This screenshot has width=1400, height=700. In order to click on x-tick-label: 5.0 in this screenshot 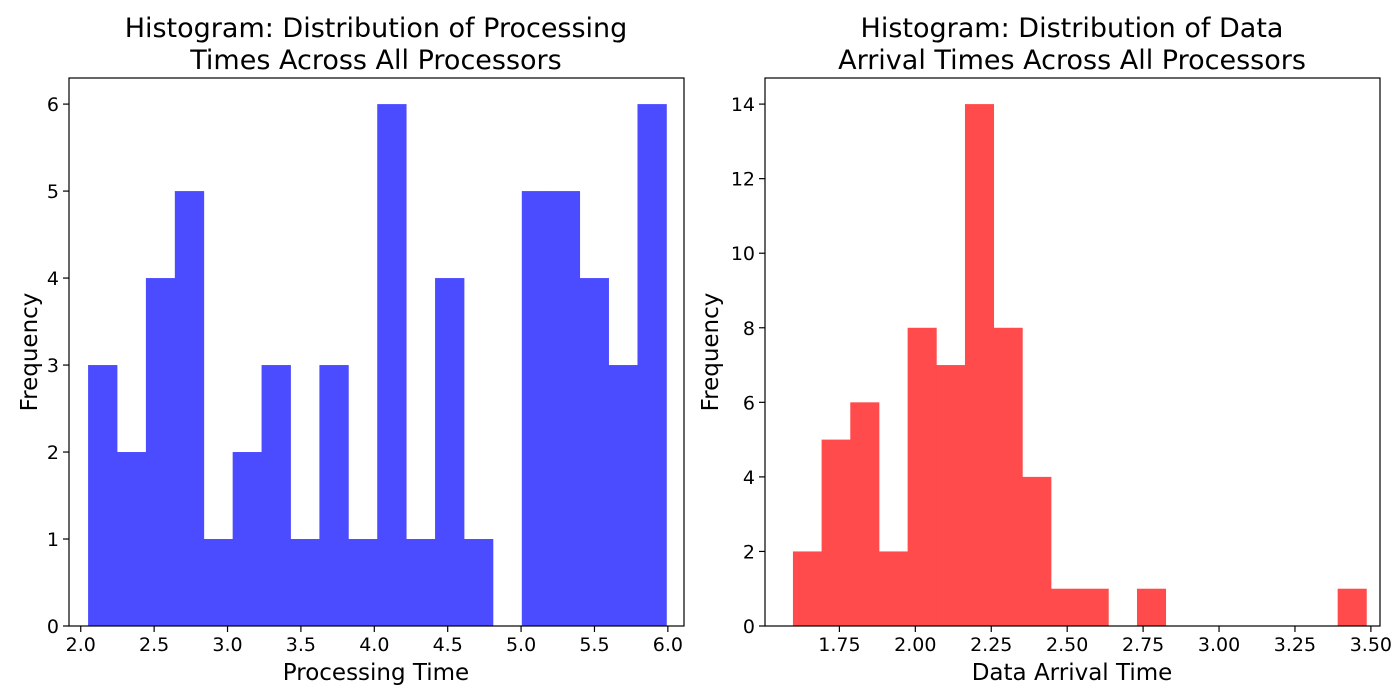, I will do `click(521, 645)`.